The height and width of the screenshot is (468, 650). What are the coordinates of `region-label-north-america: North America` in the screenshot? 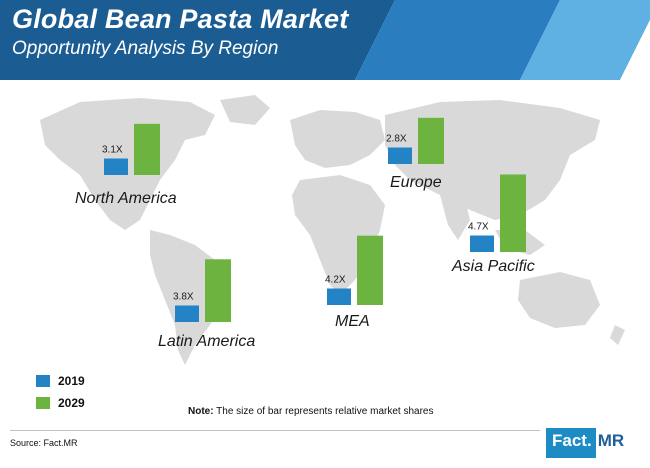 It's located at (126, 198).